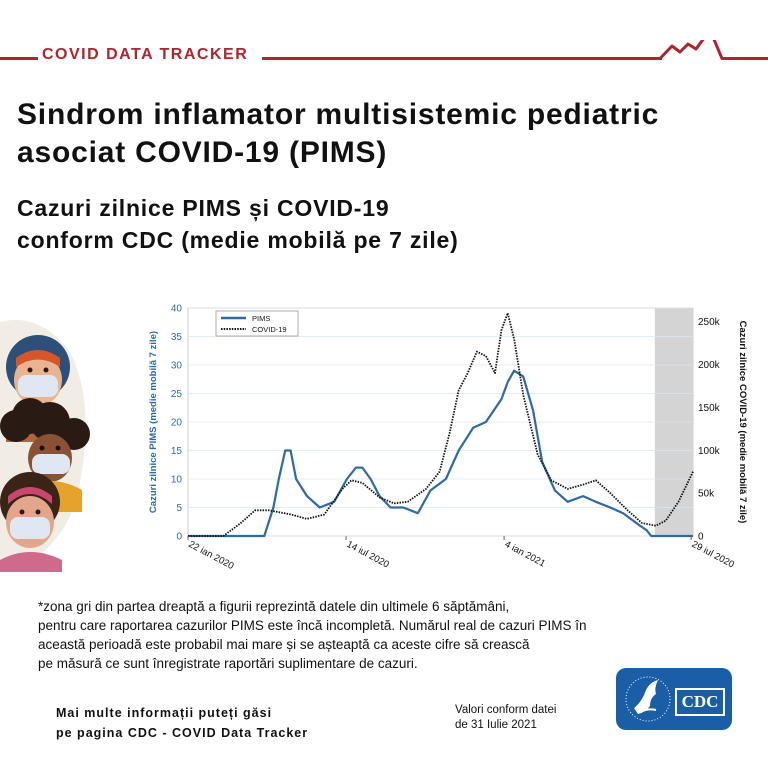  I want to click on date-line-2: de 31 Iulie 2021, so click(496, 725).